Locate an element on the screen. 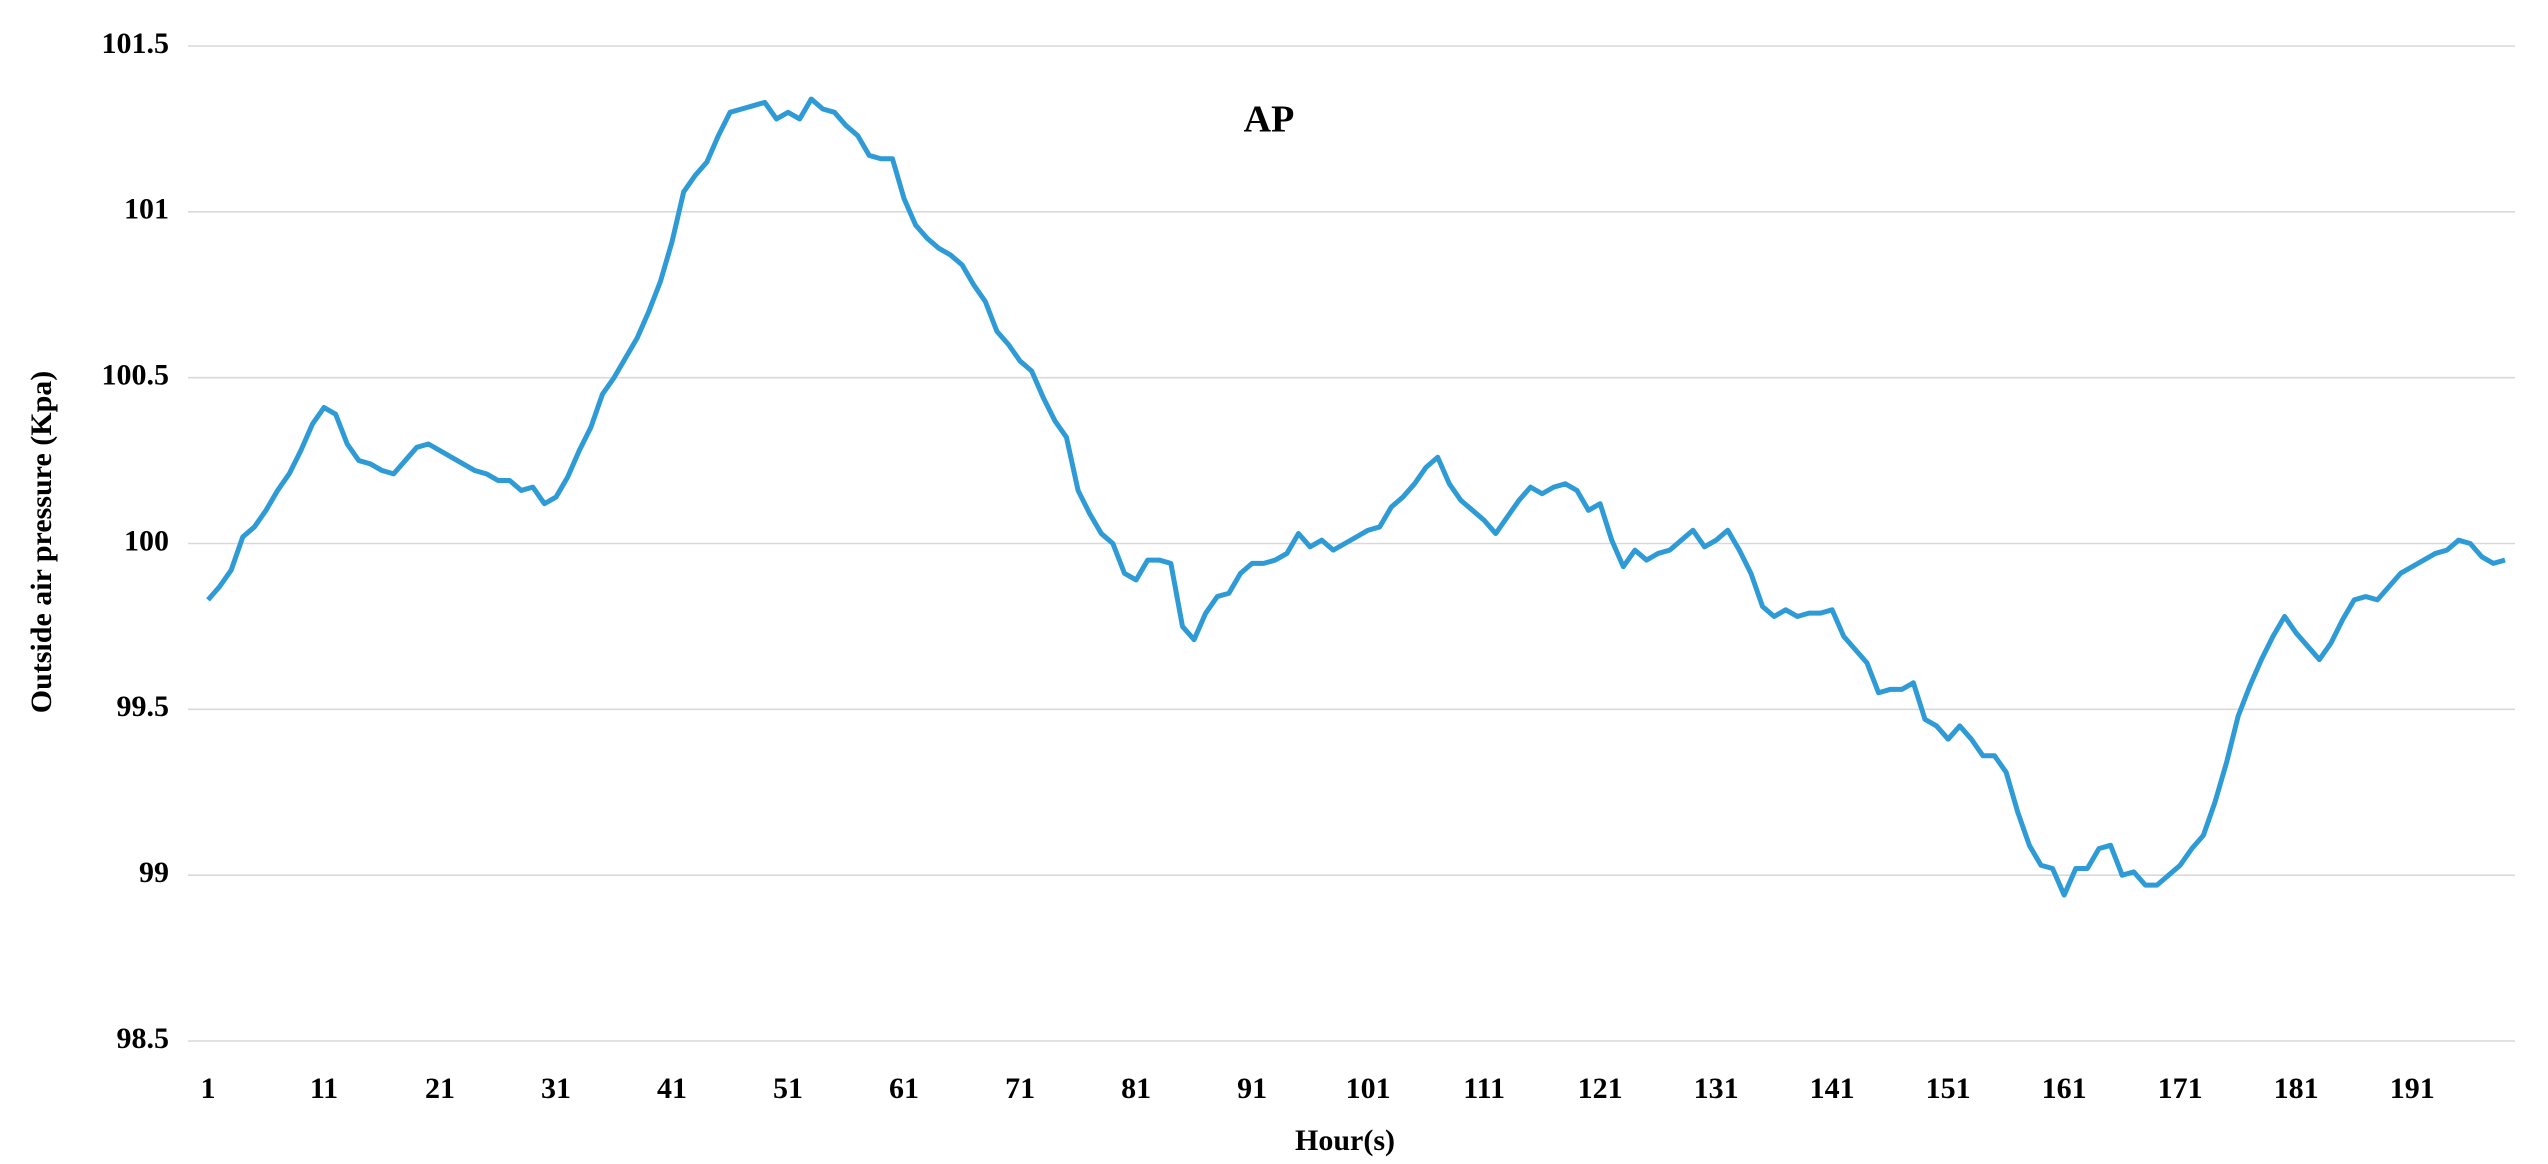 The image size is (2548, 1164). x-tick-label: 151 is located at coordinates (1948, 1088).